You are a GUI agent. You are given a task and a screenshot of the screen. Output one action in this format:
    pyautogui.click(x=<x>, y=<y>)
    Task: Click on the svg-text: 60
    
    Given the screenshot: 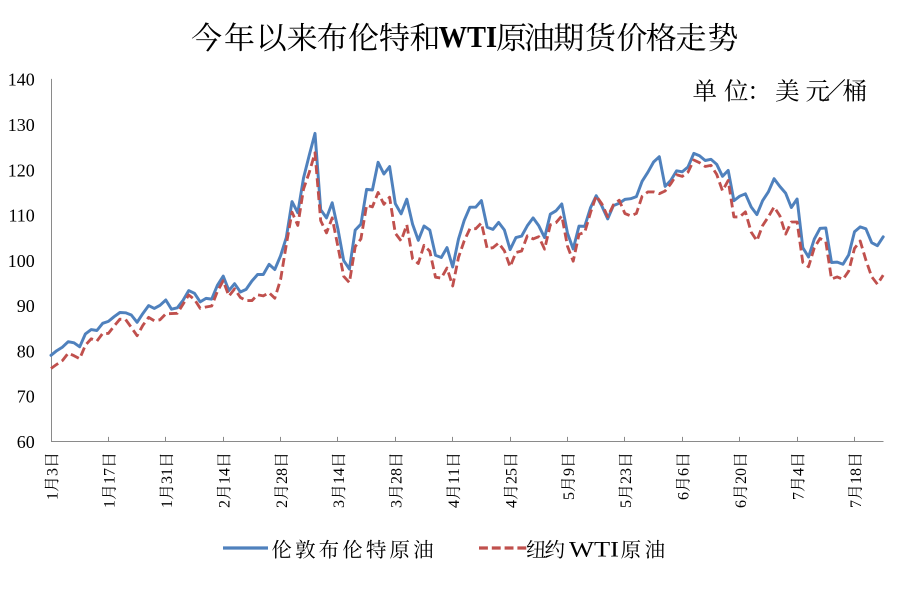 What is the action you would take?
    pyautogui.click(x=26, y=442)
    